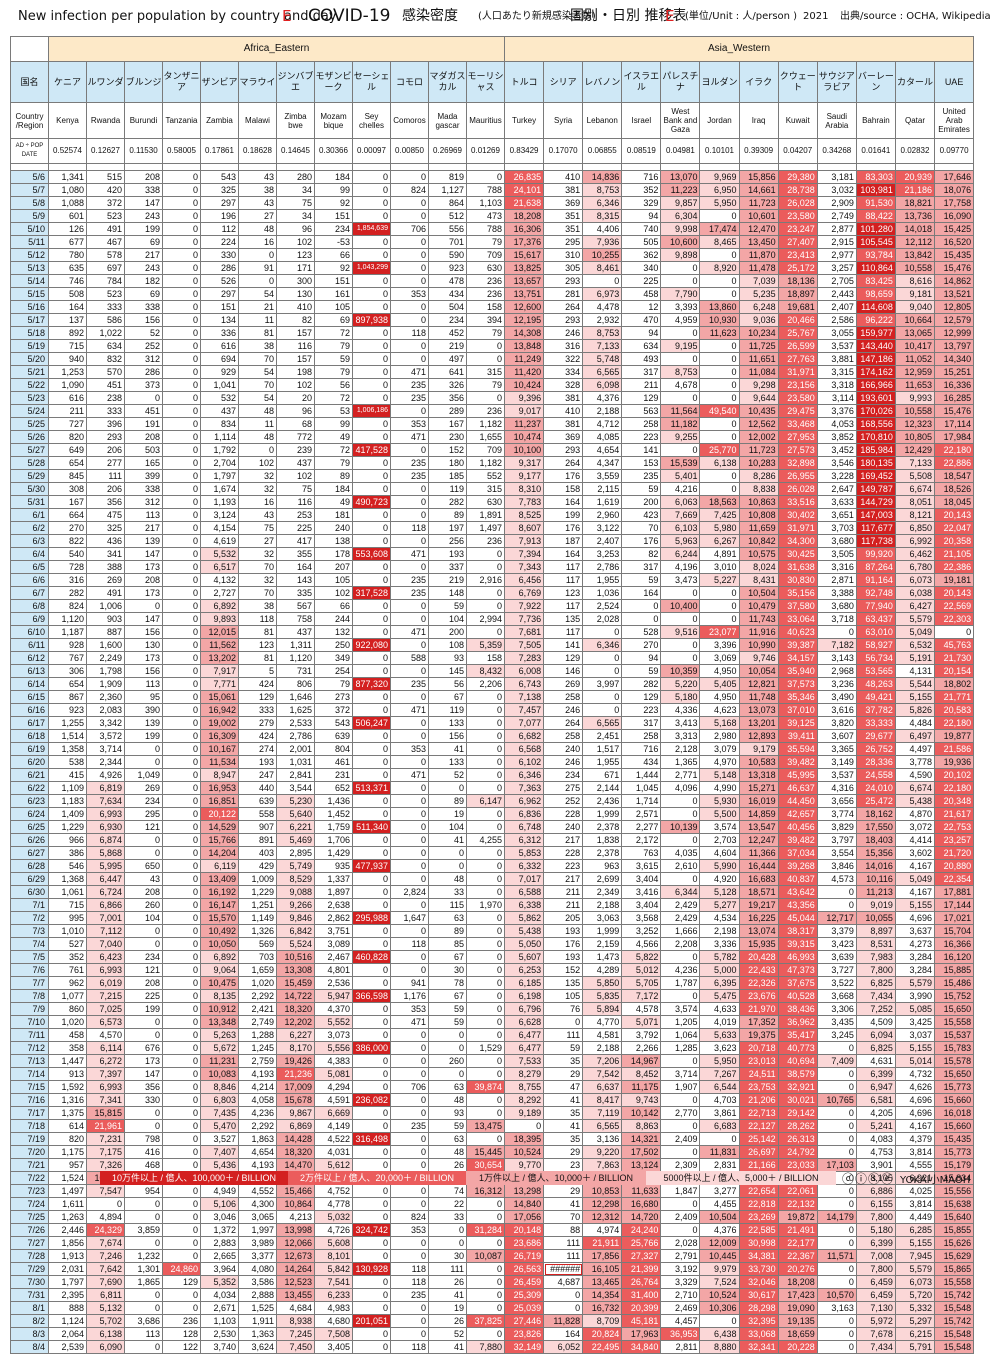 This screenshot has width=995, height=1354. Describe the element at coordinates (143, 866) in the screenshot. I see `value-cell: 650` at that location.